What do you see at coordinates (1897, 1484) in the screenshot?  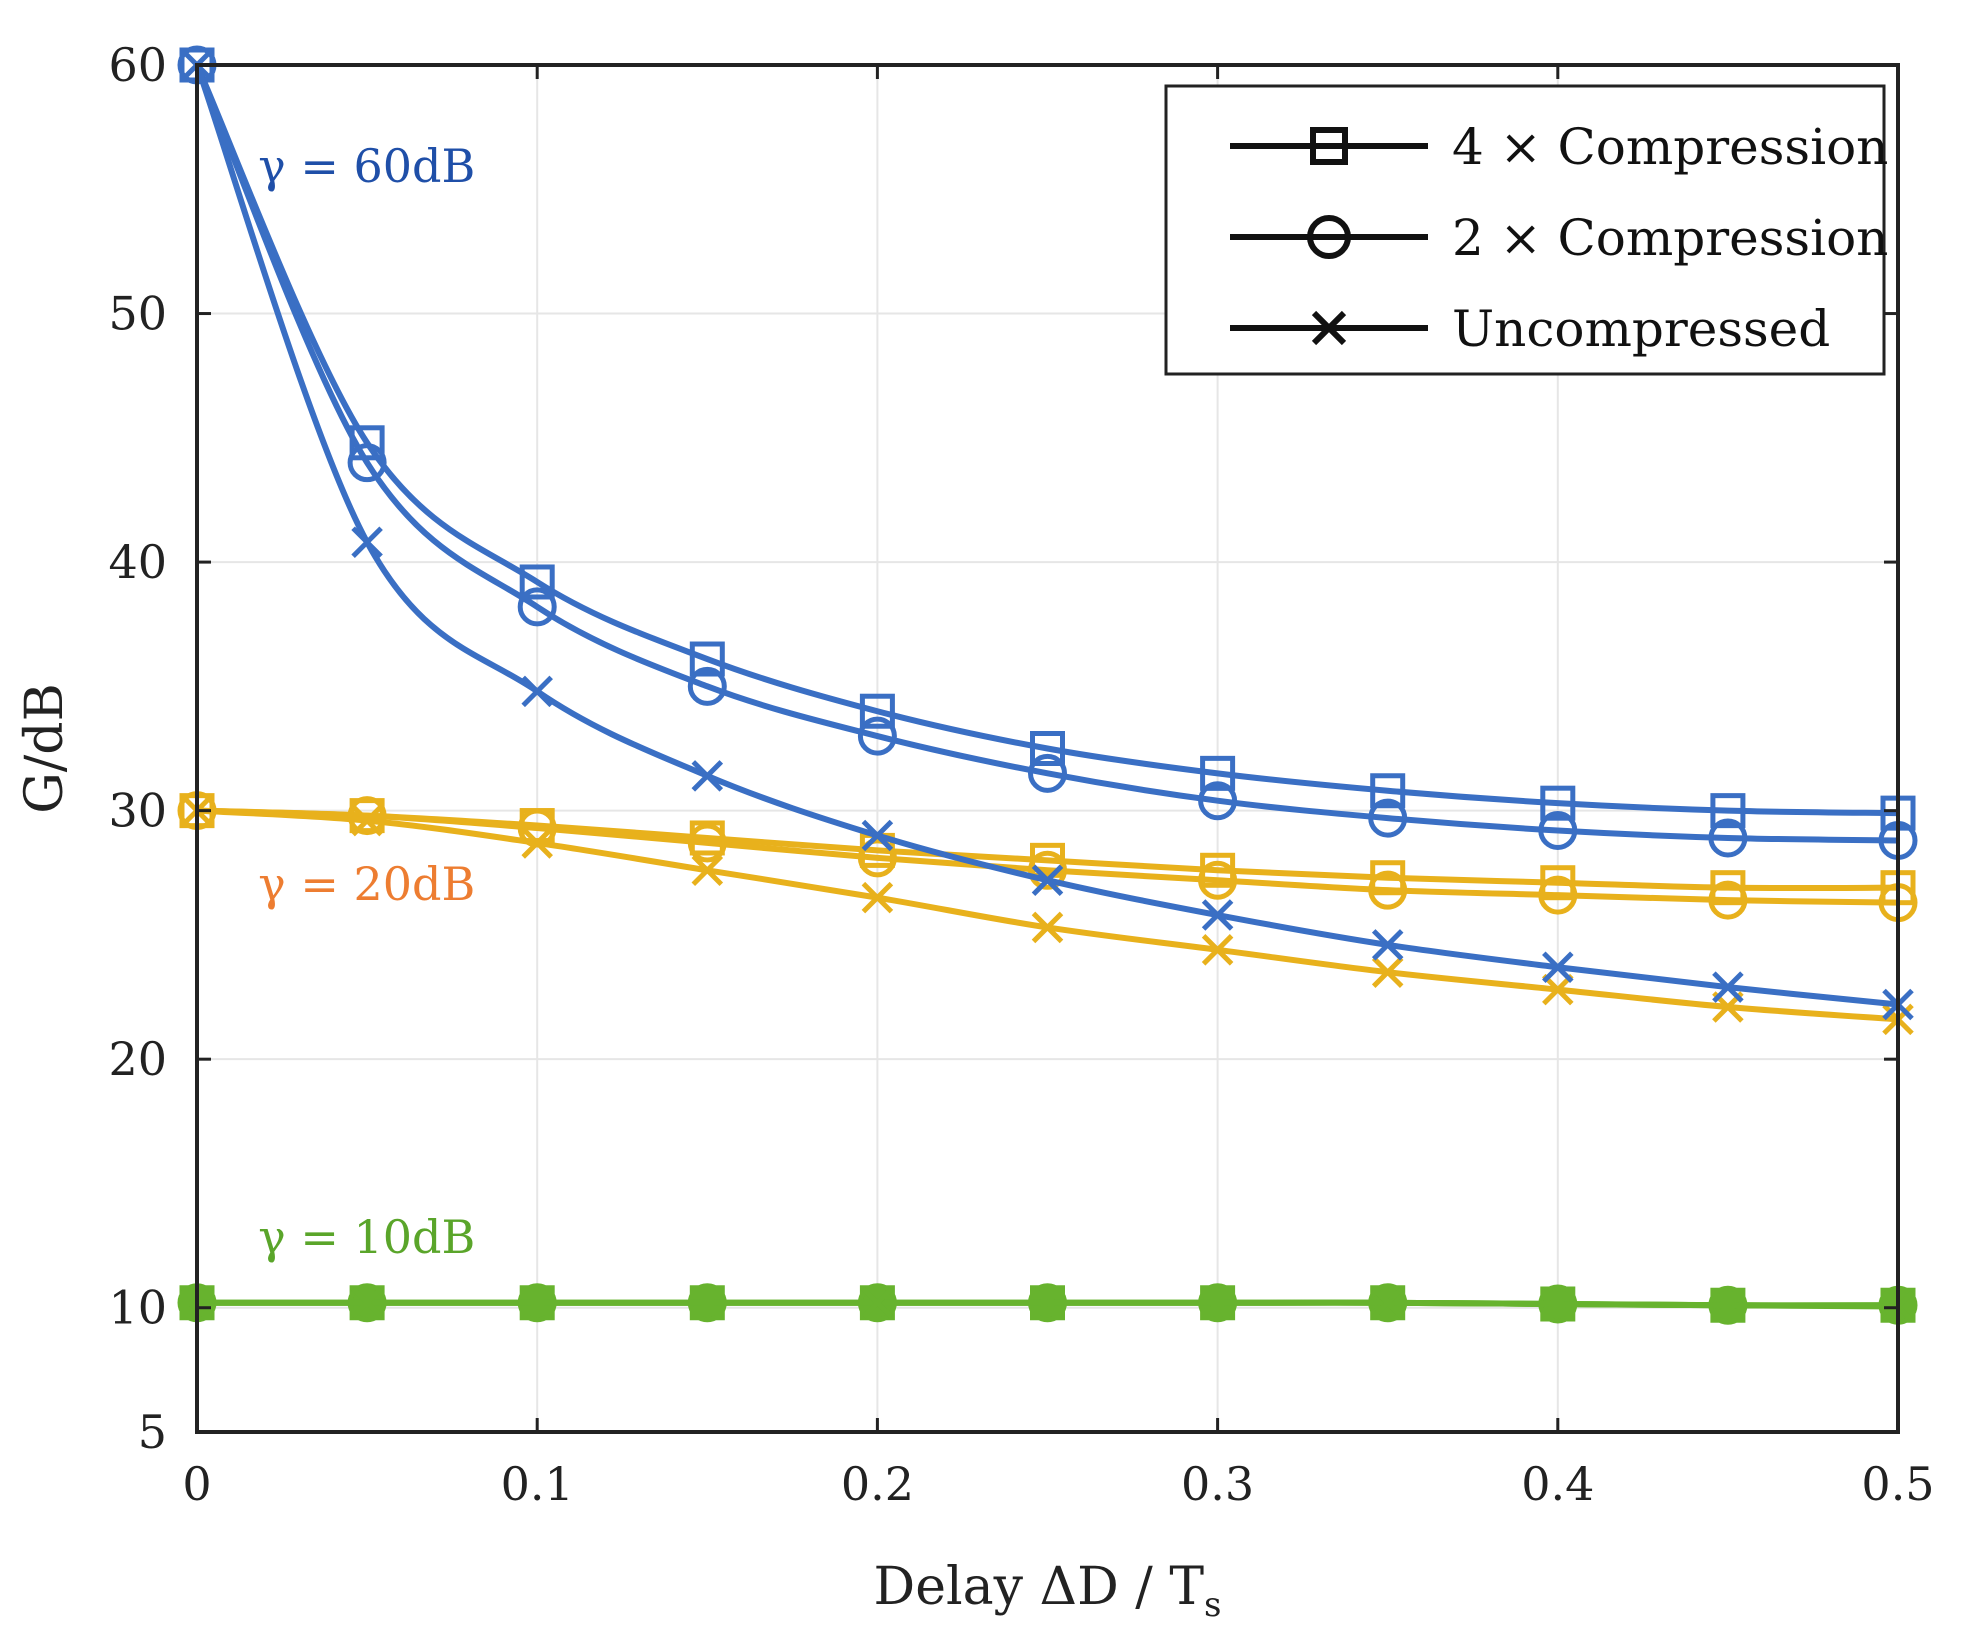 I see `x-tick-label: 0.5` at bounding box center [1897, 1484].